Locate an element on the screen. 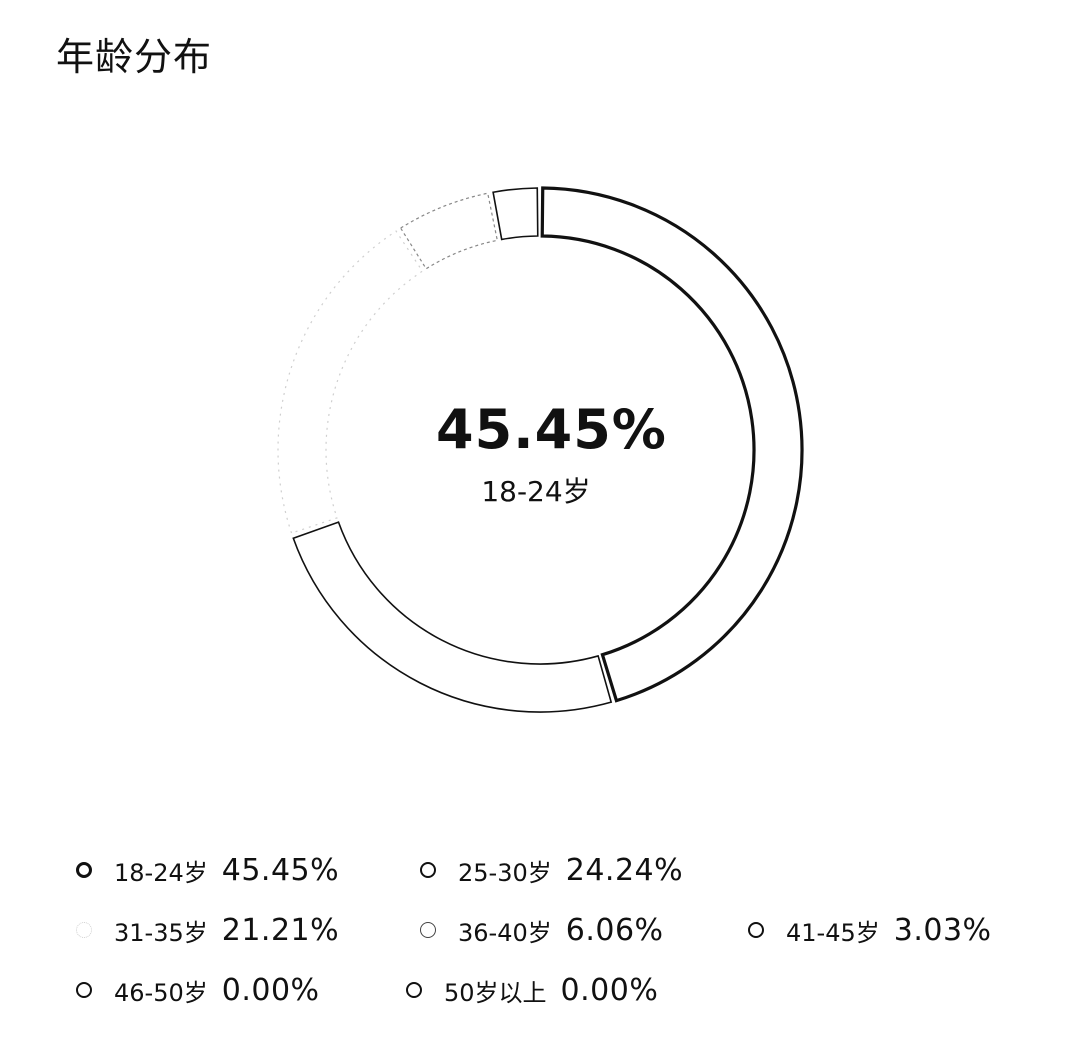  legend-item-41-45: 41-45岁 3.03% is located at coordinates (870, 930).